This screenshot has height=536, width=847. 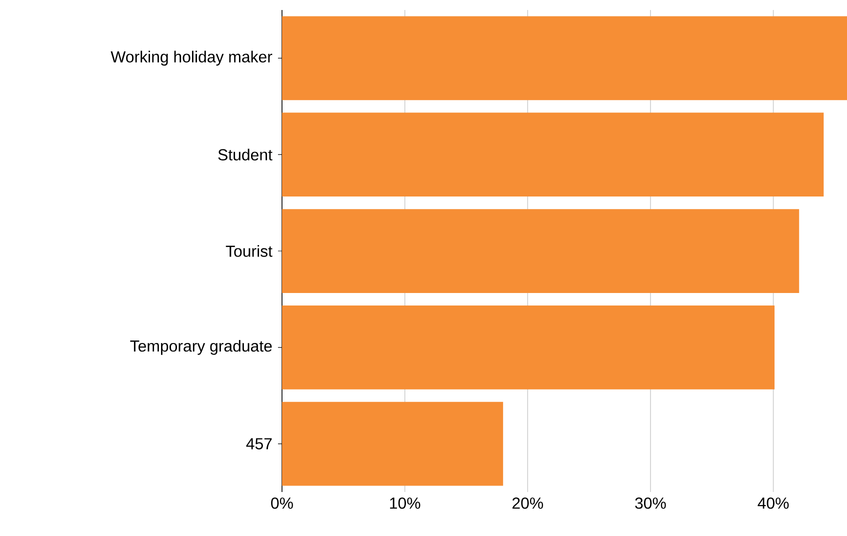 What do you see at coordinates (650, 503) in the screenshot?
I see `x-tick-label: 30%` at bounding box center [650, 503].